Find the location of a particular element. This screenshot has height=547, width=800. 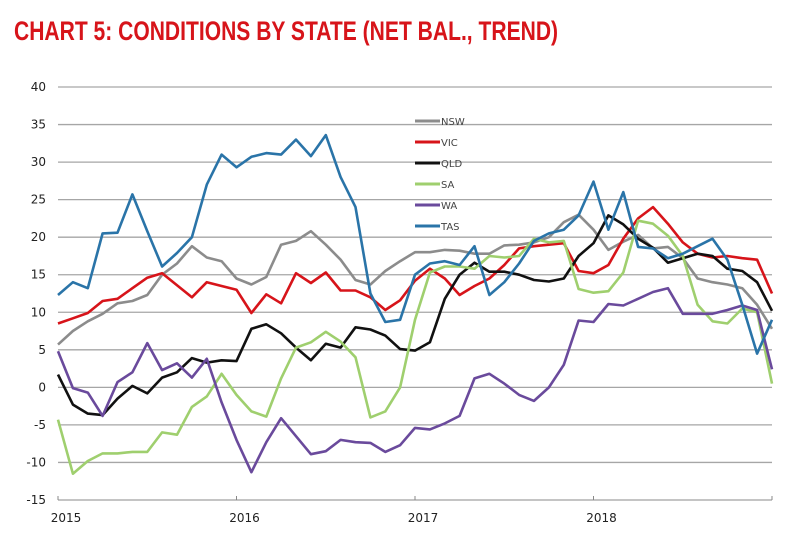

x-axis: 2015 2016 2017 2018 is located at coordinates (412, 510).